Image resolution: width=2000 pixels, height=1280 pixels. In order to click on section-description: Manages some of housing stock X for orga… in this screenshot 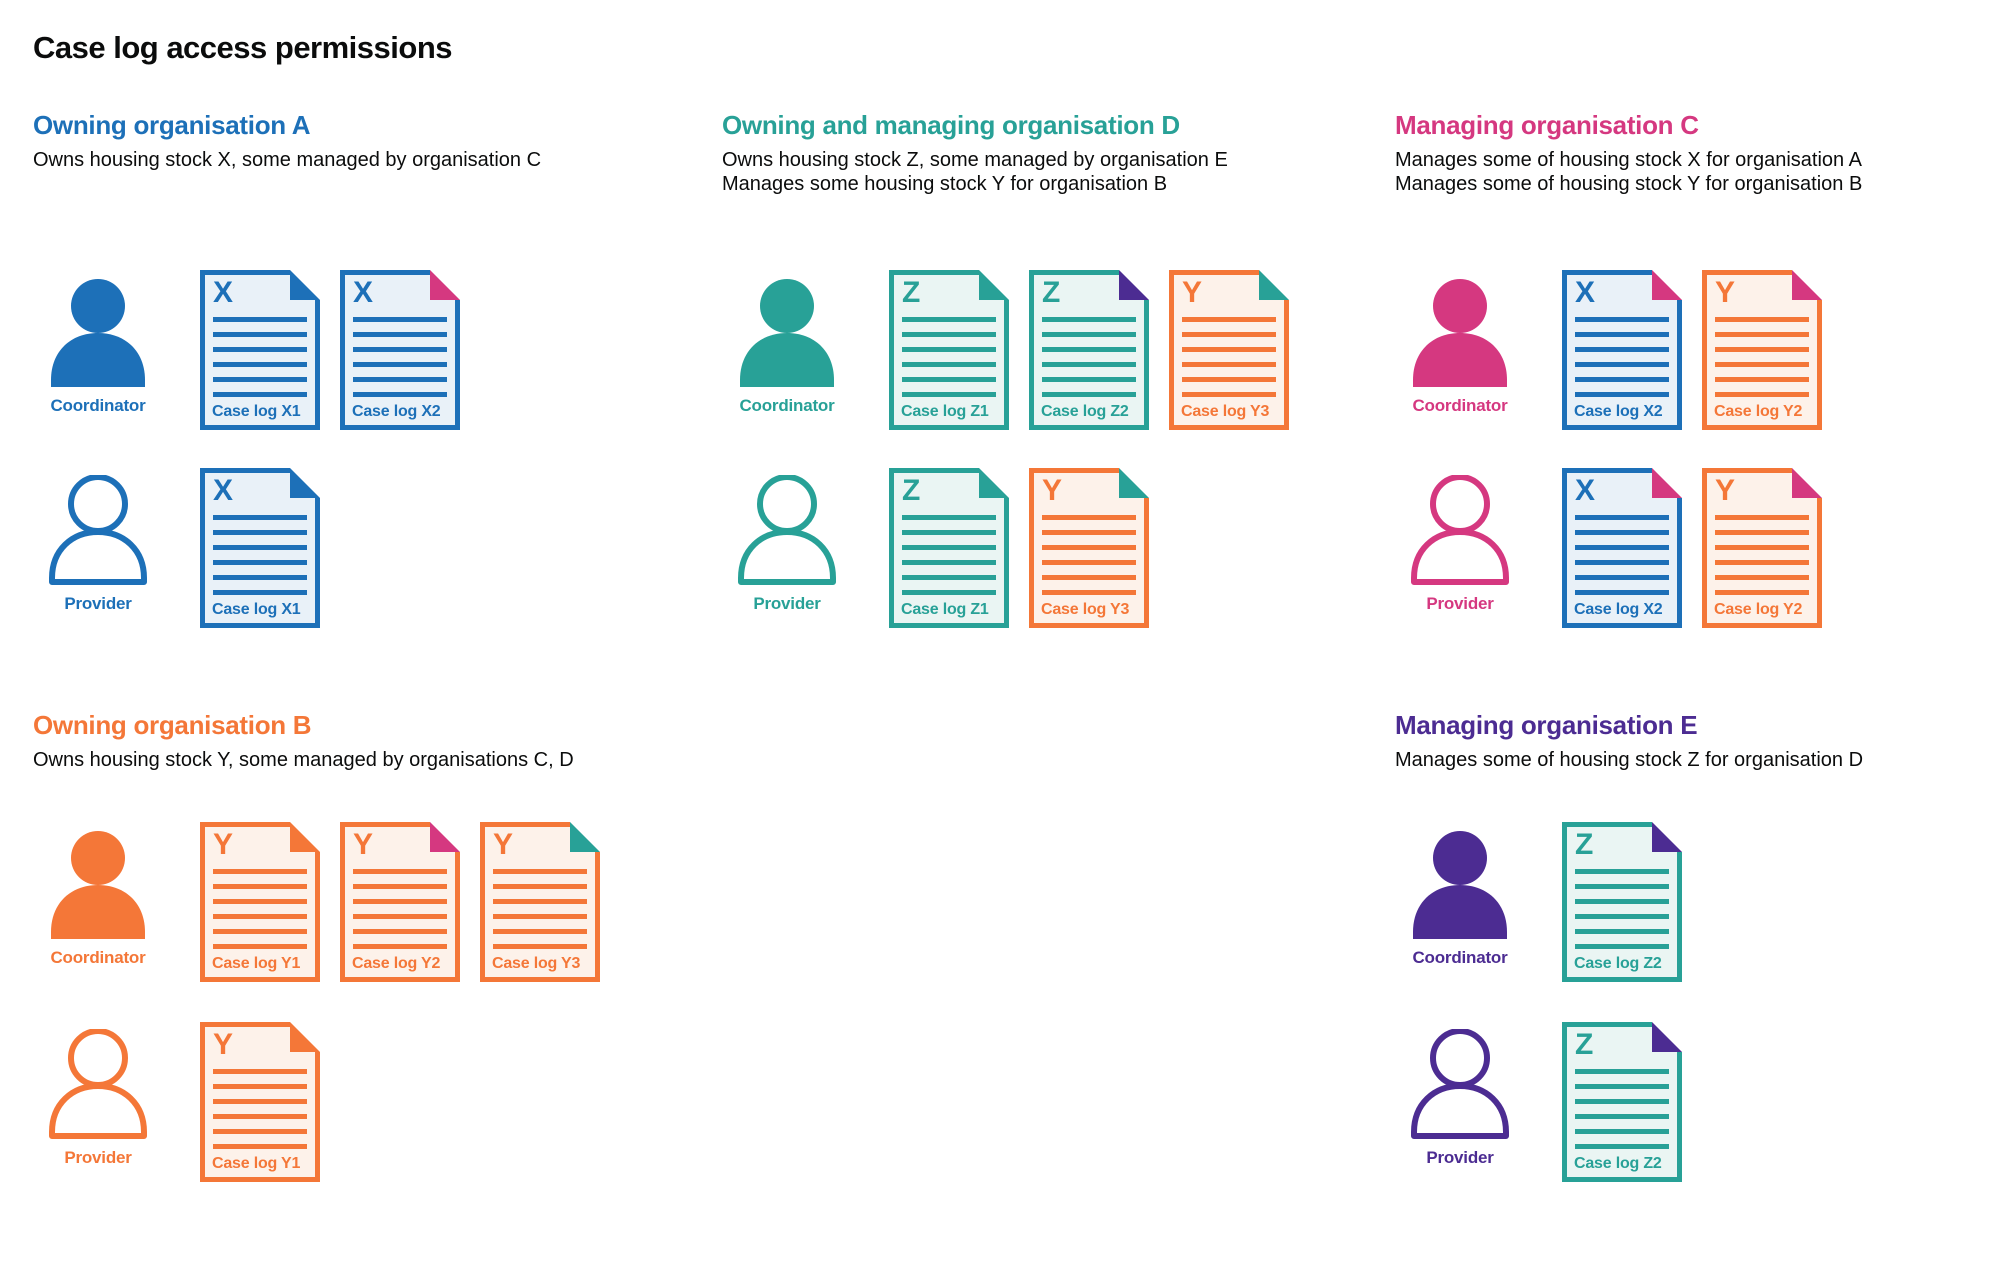, I will do `click(1697, 172)`.